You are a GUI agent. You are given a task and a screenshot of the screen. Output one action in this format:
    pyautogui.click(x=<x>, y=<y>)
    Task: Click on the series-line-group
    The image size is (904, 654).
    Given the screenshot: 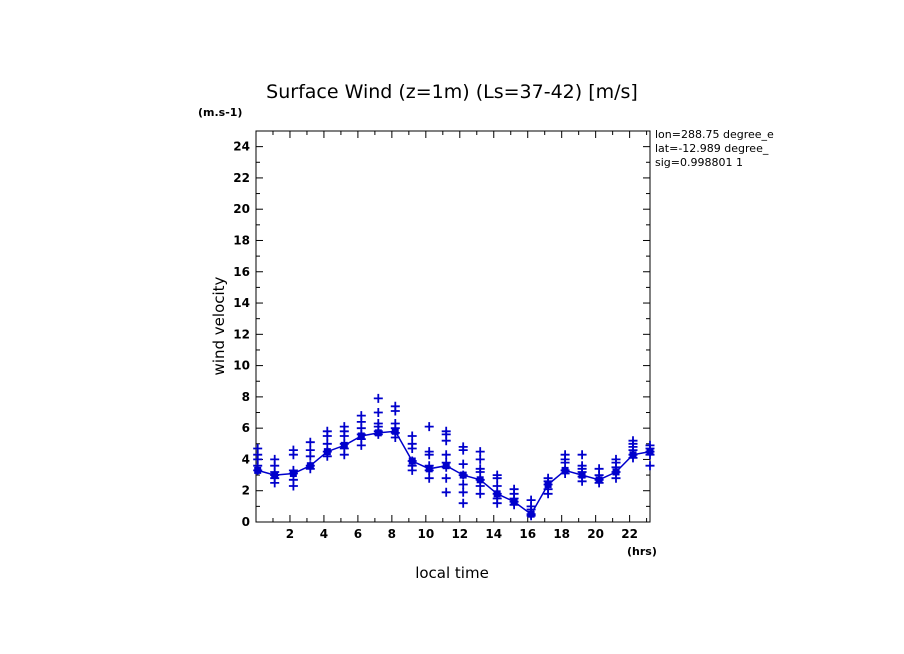 What is the action you would take?
    pyautogui.click(x=454, y=472)
    